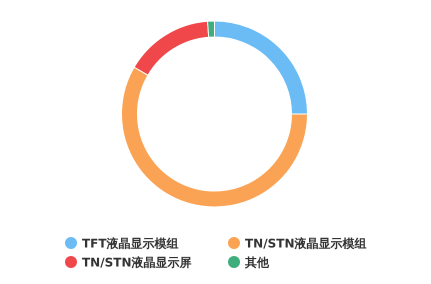  Describe the element at coordinates (305, 243) in the screenshot. I see `legend-label: TN/STN液晶显示模组` at that location.